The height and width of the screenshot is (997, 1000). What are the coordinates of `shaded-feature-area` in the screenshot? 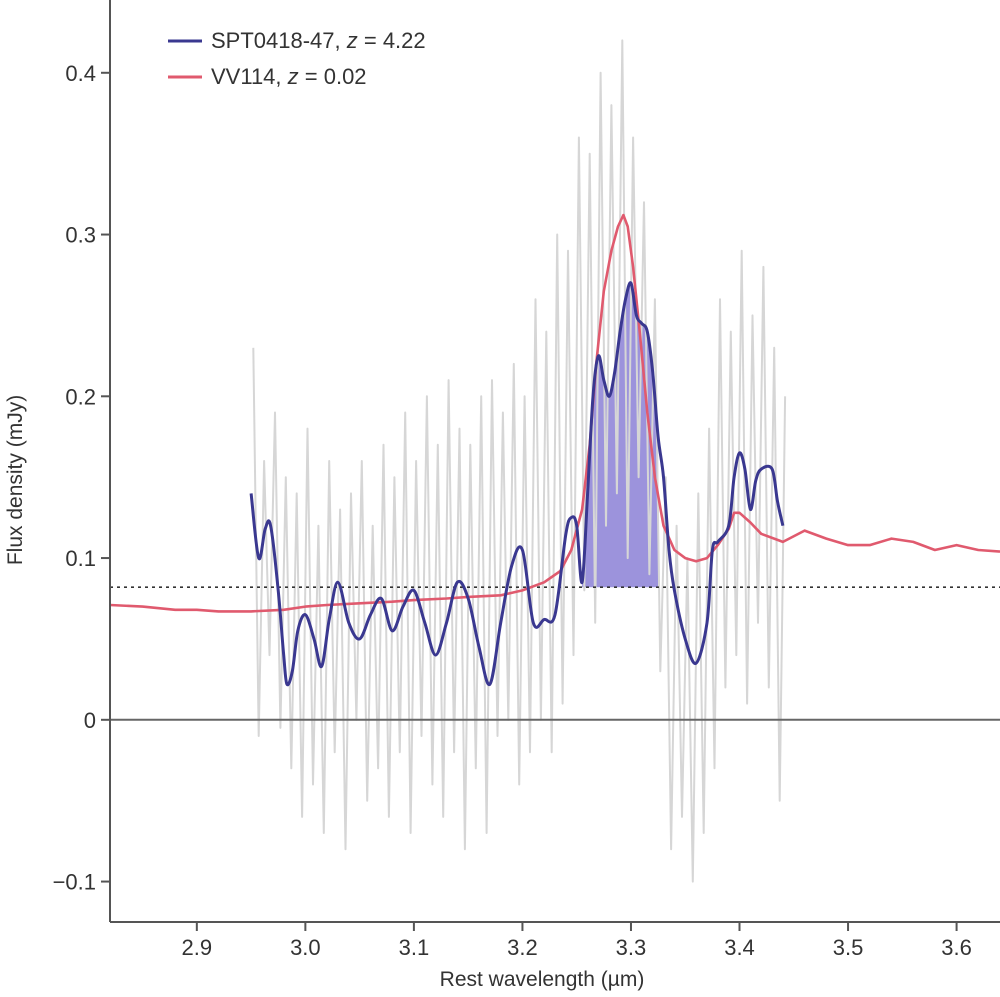 It's located at (620, 435).